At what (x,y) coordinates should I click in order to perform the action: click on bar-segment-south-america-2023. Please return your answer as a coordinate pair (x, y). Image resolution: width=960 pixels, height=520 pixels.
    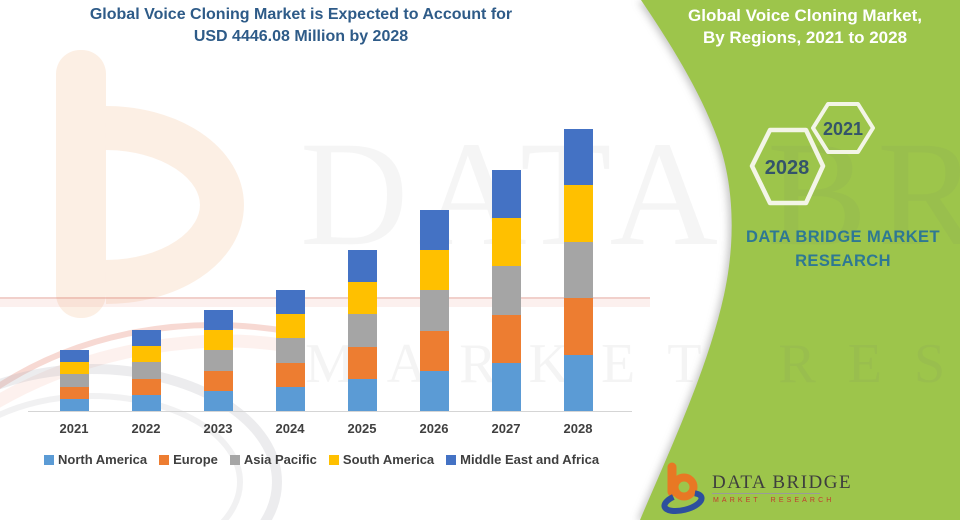
    Looking at the image, I should click on (218, 340).